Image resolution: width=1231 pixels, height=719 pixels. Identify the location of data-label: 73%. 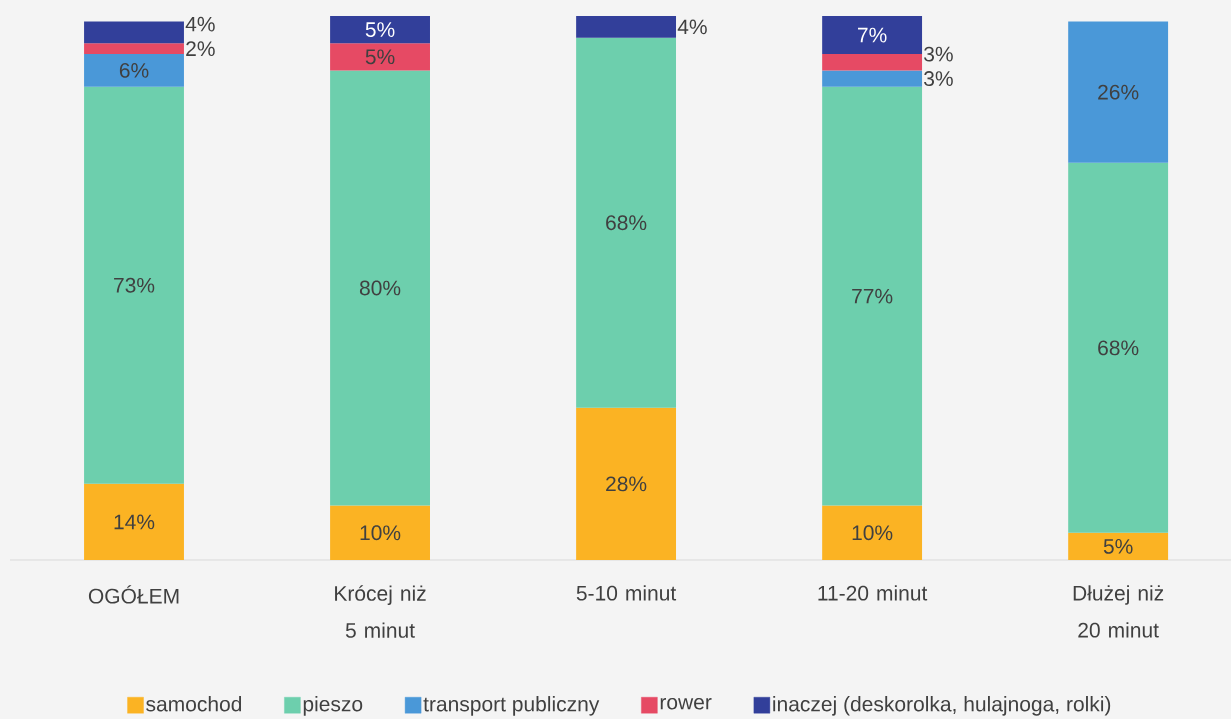
(134, 285).